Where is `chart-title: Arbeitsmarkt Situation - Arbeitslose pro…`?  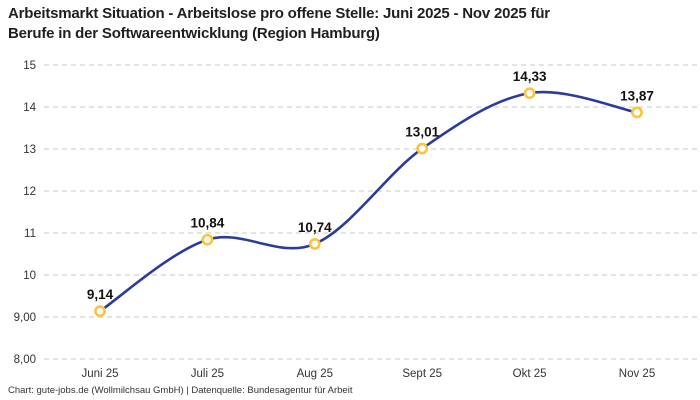 chart-title: Arbeitsmarkt Situation - Arbeitslose pro… is located at coordinates (348, 24).